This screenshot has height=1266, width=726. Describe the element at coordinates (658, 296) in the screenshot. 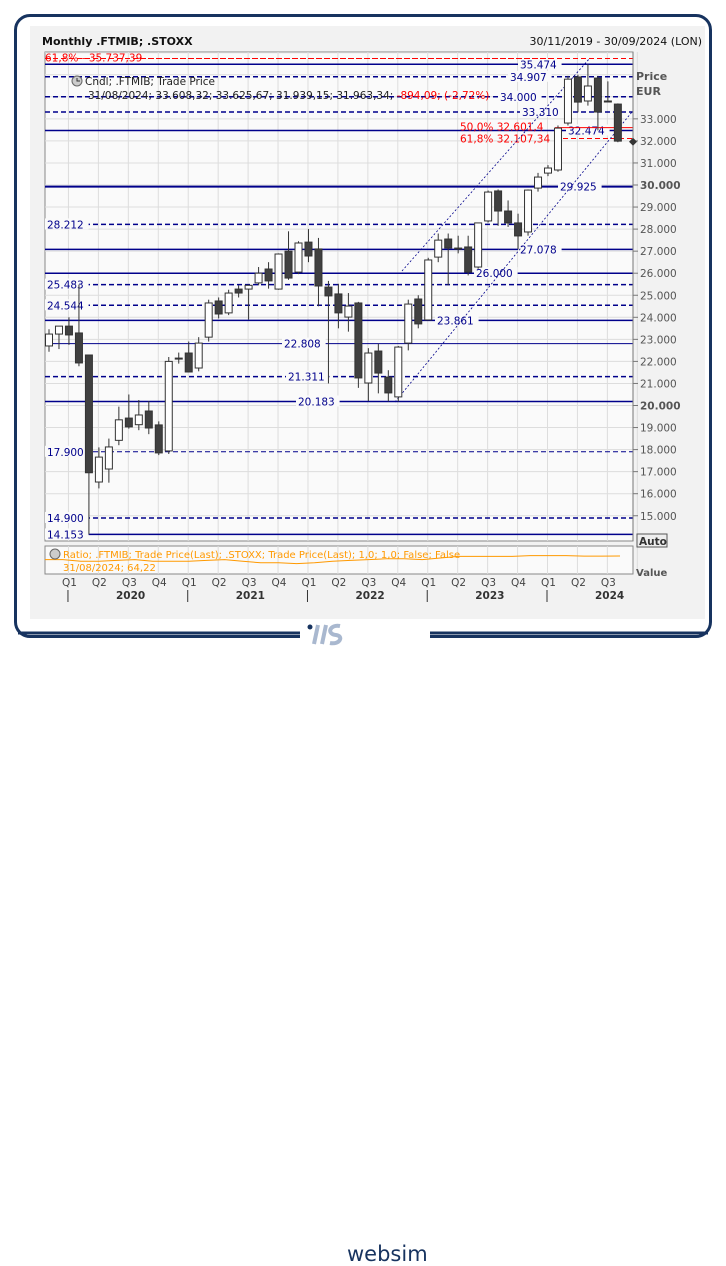

I see `y-tick-label: 25.000` at that location.